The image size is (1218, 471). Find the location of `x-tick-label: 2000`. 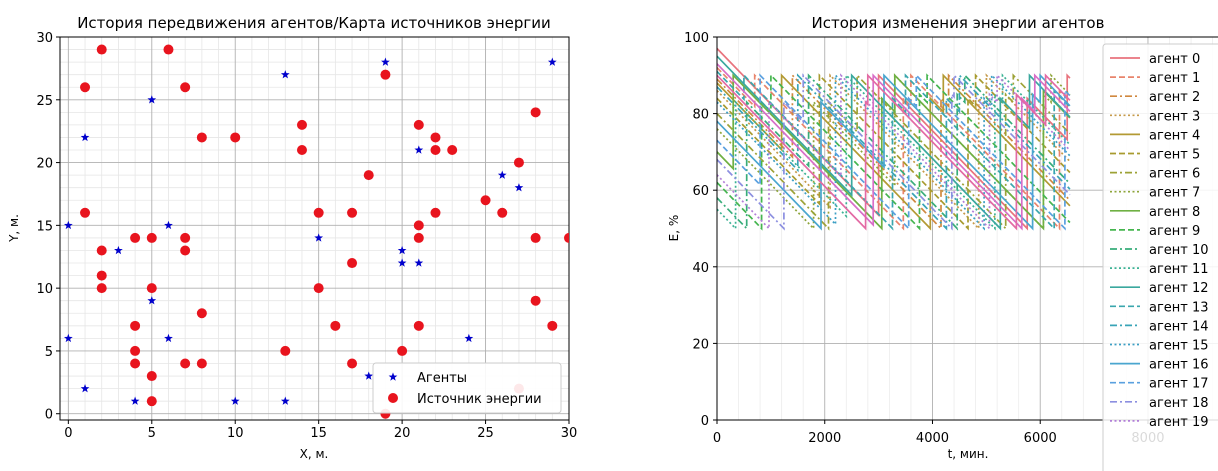

x-tick-label: 2000 is located at coordinates (824, 438).